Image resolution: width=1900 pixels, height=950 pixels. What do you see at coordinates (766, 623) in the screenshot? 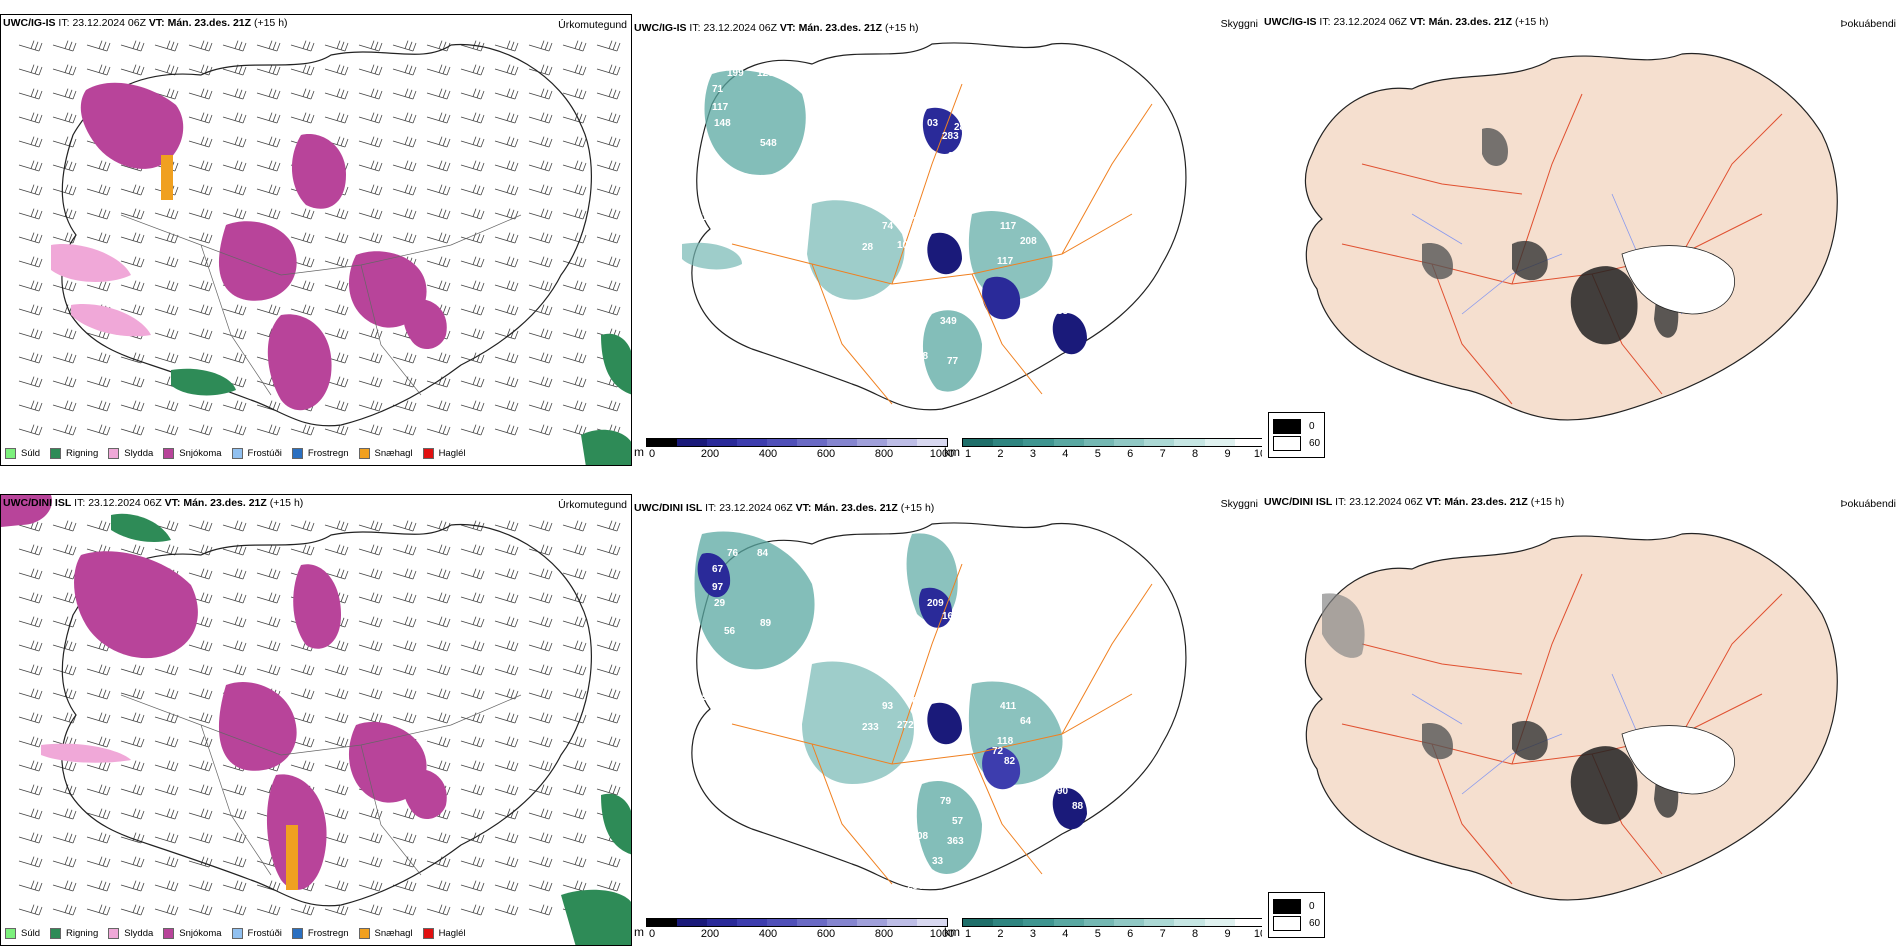
I see `ceiling-label: 89` at bounding box center [766, 623].